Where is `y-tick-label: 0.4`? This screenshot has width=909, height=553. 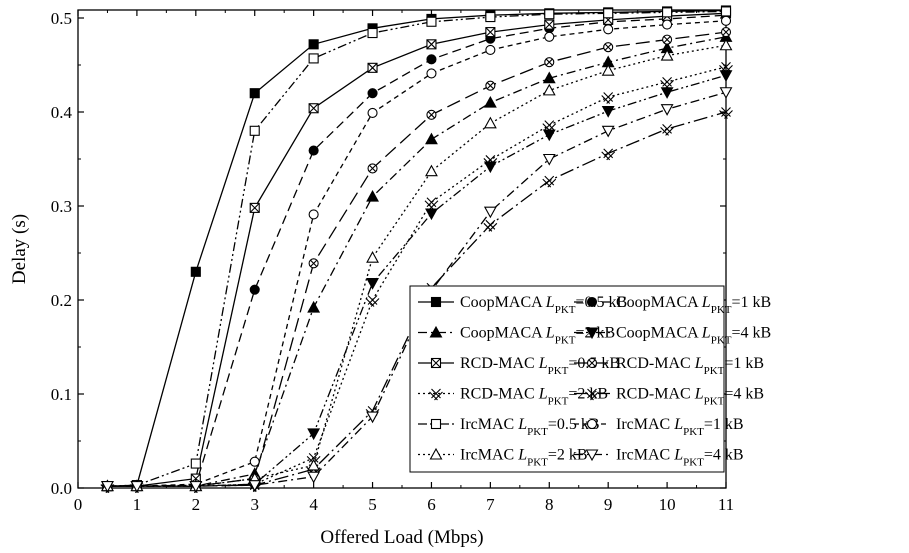 y-tick-label: 0.4 is located at coordinates (62, 112).